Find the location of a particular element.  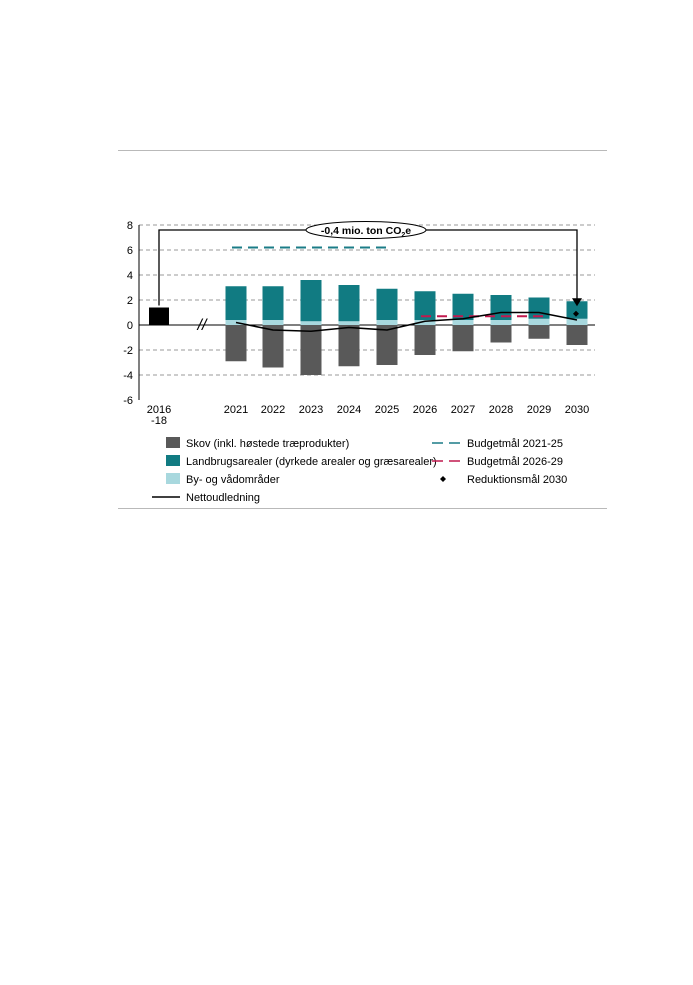

legend-by-label: By- og vådområder is located at coordinates (233, 480).